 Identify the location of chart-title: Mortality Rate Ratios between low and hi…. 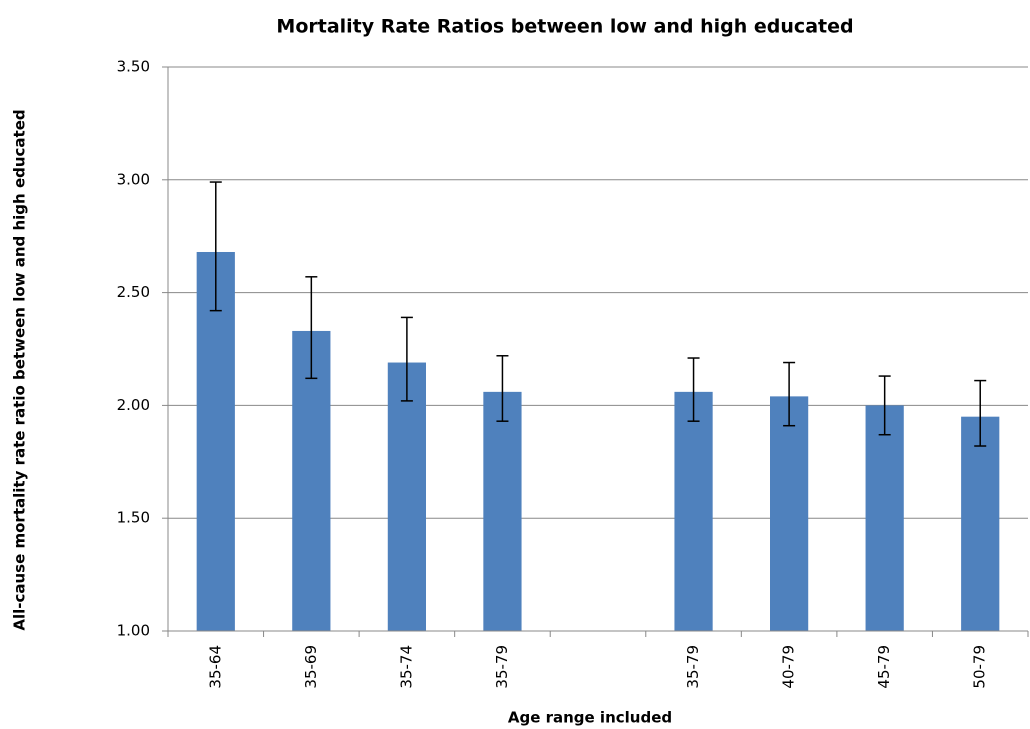
(564, 27).